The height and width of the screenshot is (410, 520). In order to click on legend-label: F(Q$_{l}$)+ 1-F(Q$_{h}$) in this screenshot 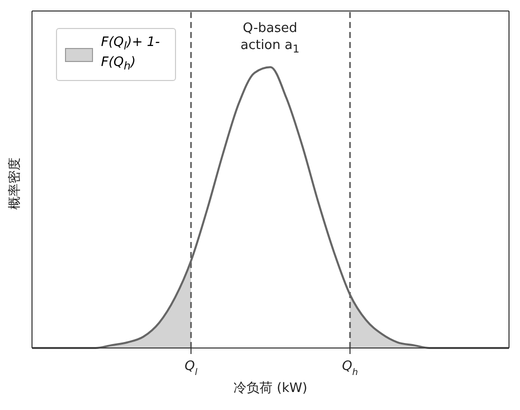, I will do `click(131, 54)`.